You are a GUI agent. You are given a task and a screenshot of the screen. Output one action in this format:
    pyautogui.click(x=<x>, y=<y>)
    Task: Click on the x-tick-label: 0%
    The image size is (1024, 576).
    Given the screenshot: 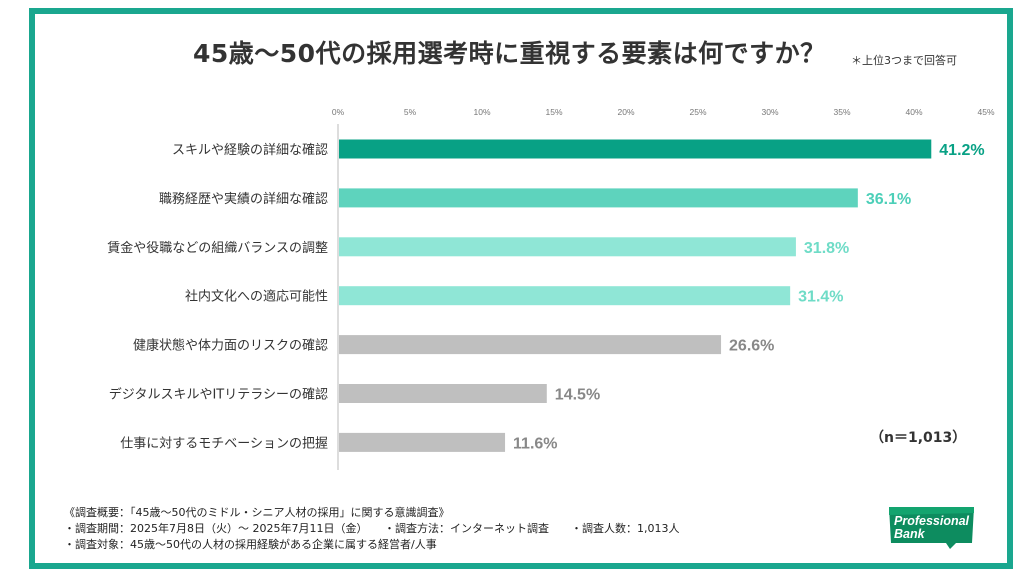 What is the action you would take?
    pyautogui.click(x=338, y=112)
    